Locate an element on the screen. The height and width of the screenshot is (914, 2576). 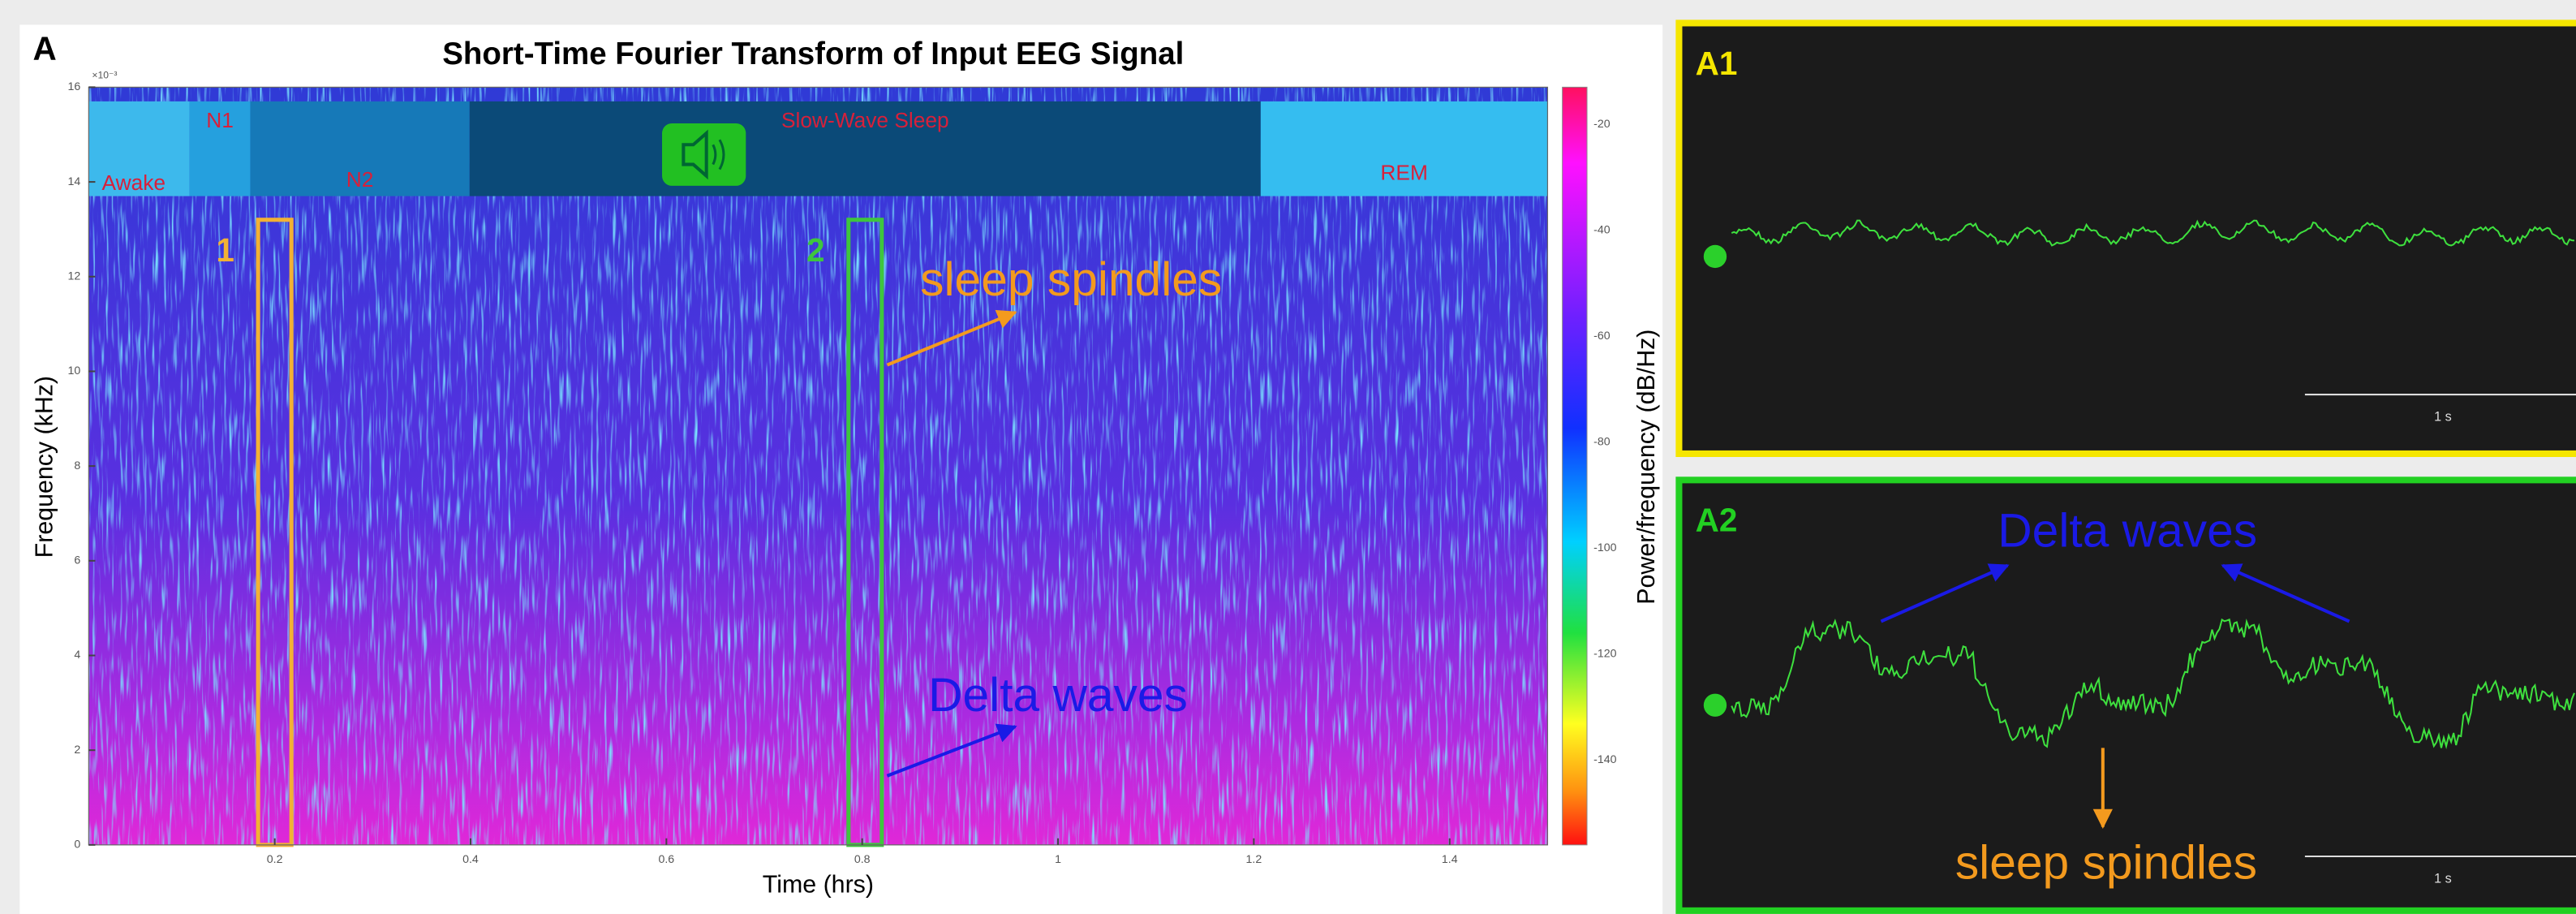
colorbar-label: Power/frequency (dB/Hz) is located at coordinates (1646, 467).